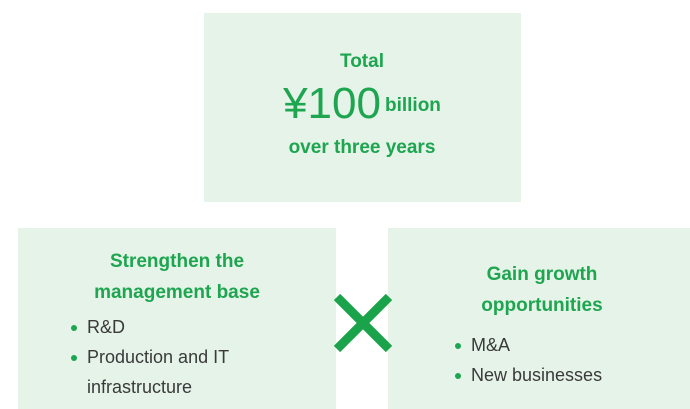 This screenshot has height=409, width=690. I want to click on left-title: Strengthen the, so click(177, 261).